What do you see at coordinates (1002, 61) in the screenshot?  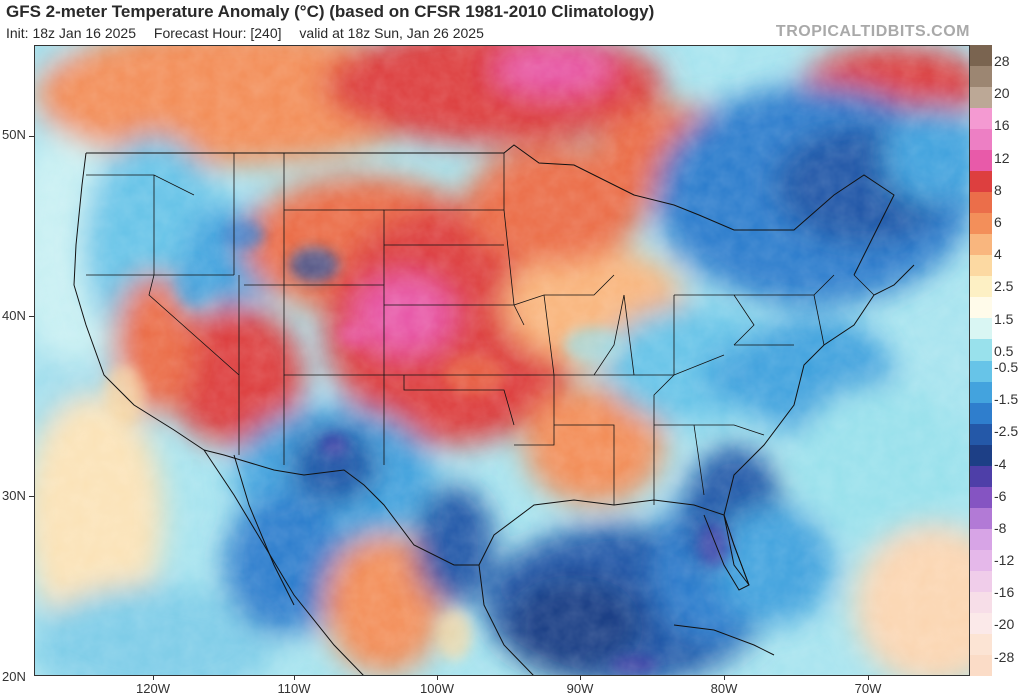 I see `legend-label: 28` at bounding box center [1002, 61].